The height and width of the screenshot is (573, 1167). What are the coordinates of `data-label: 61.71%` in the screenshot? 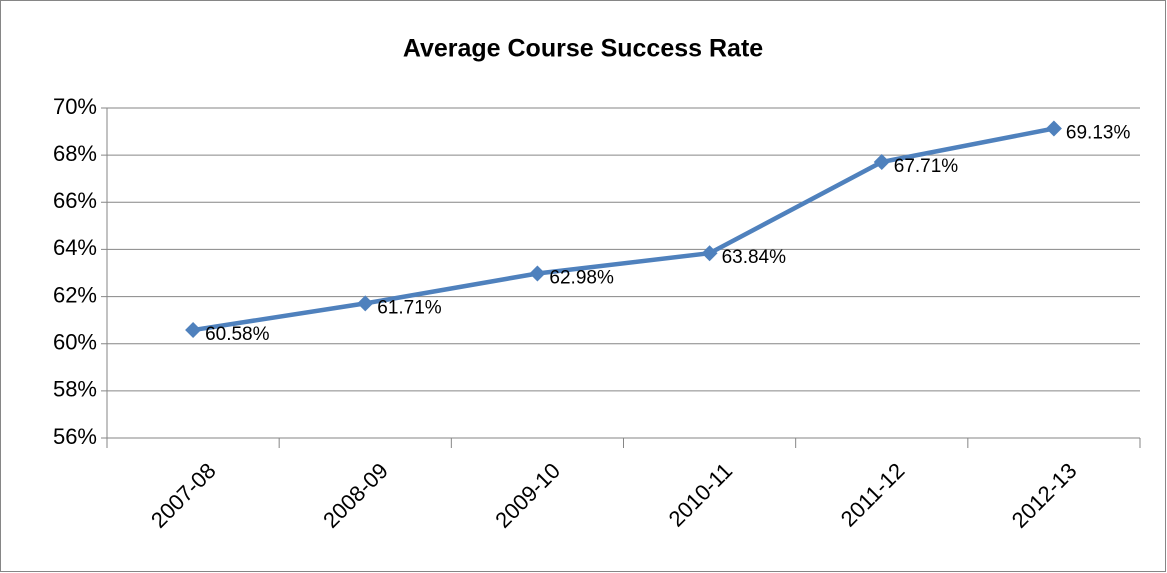 It's located at (409, 307).